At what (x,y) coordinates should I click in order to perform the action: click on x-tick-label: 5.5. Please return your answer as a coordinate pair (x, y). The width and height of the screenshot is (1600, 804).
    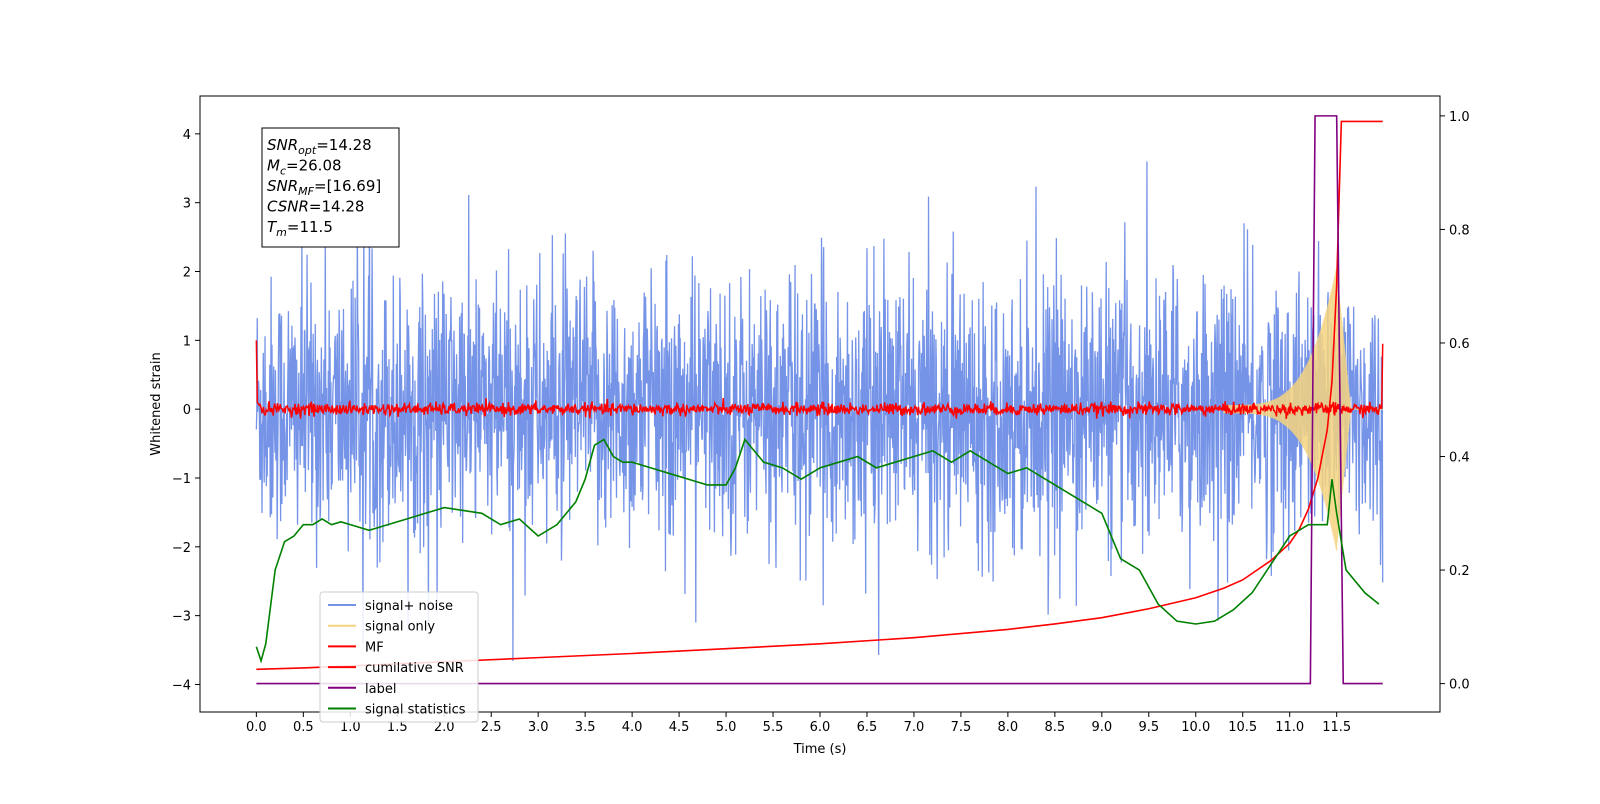
    Looking at the image, I should click on (773, 727).